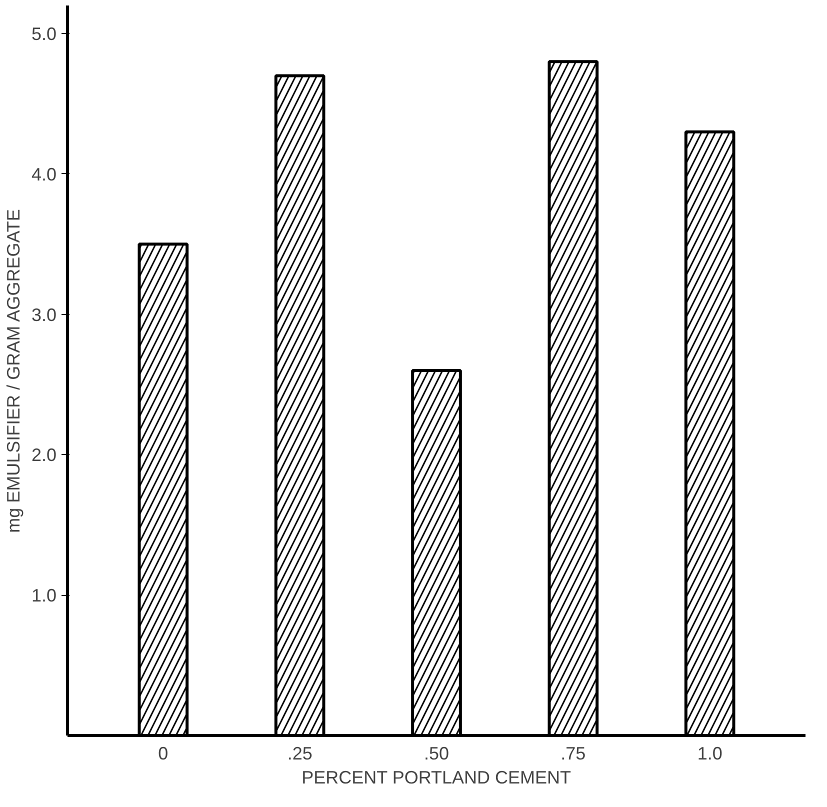 Image resolution: width=827 pixels, height=807 pixels. I want to click on x-tick-label: .50, so click(437, 754).